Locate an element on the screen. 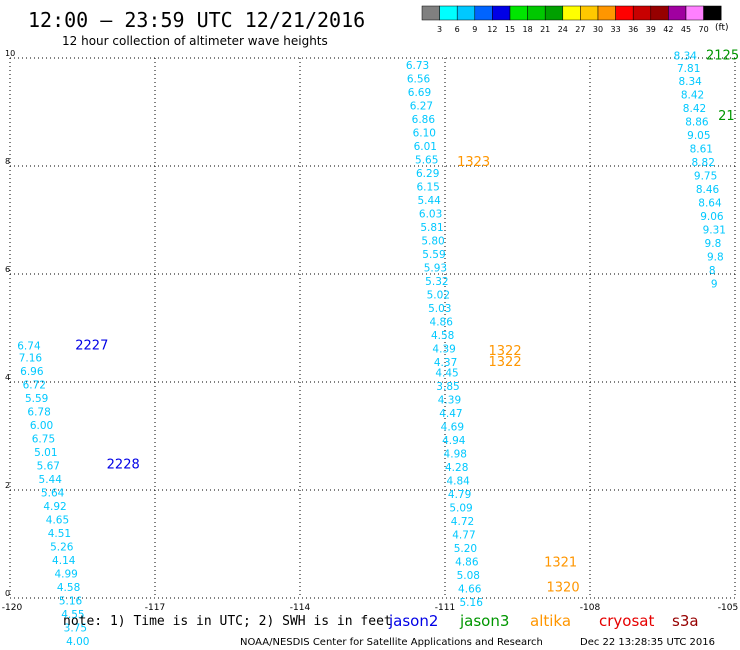 The height and width of the screenshot is (650, 740). wave-height-value: 4.69 is located at coordinates (452, 428).